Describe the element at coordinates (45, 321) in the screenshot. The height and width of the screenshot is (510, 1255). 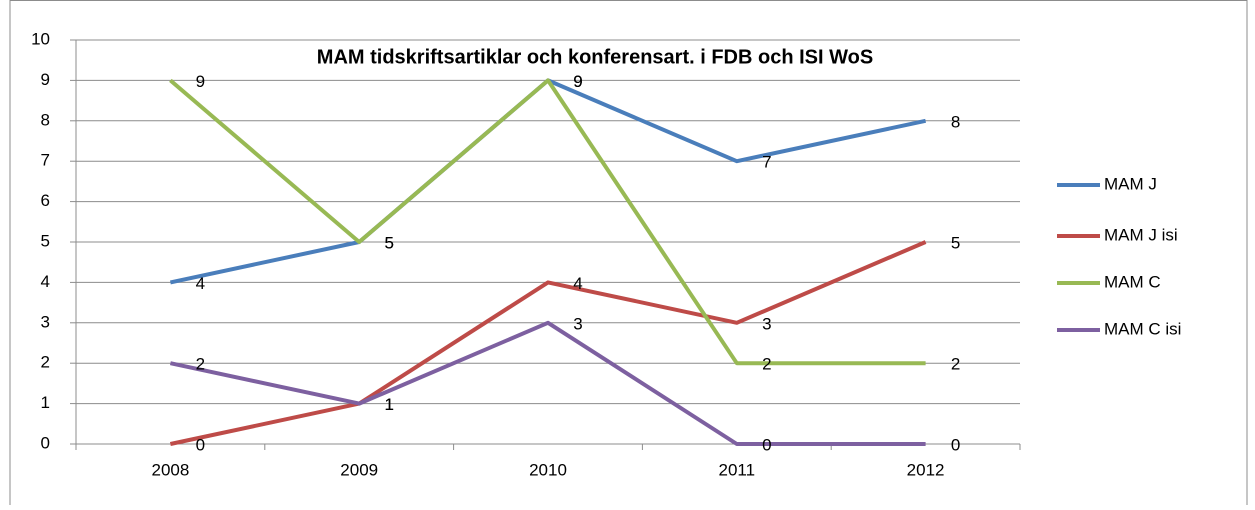
I see `y-tick-label: 3` at that location.